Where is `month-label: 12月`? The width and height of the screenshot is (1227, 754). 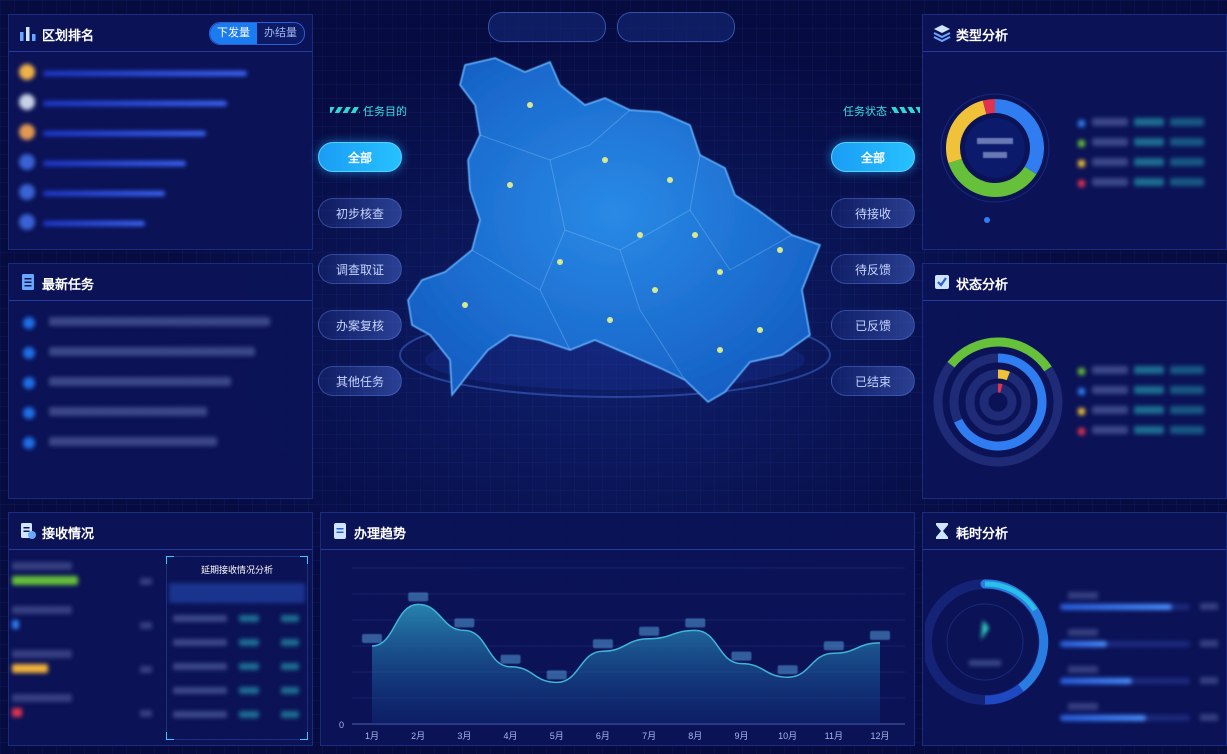 month-label: 12月 is located at coordinates (880, 736).